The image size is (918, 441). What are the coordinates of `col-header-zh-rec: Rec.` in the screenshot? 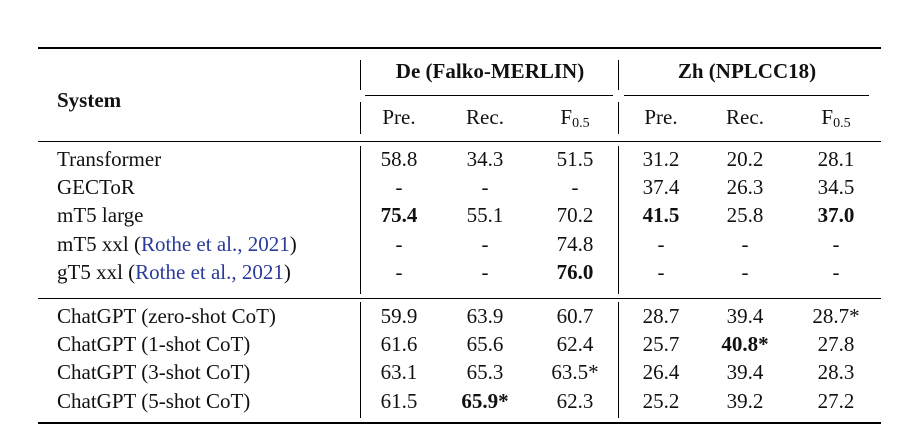 It's located at (745, 117).